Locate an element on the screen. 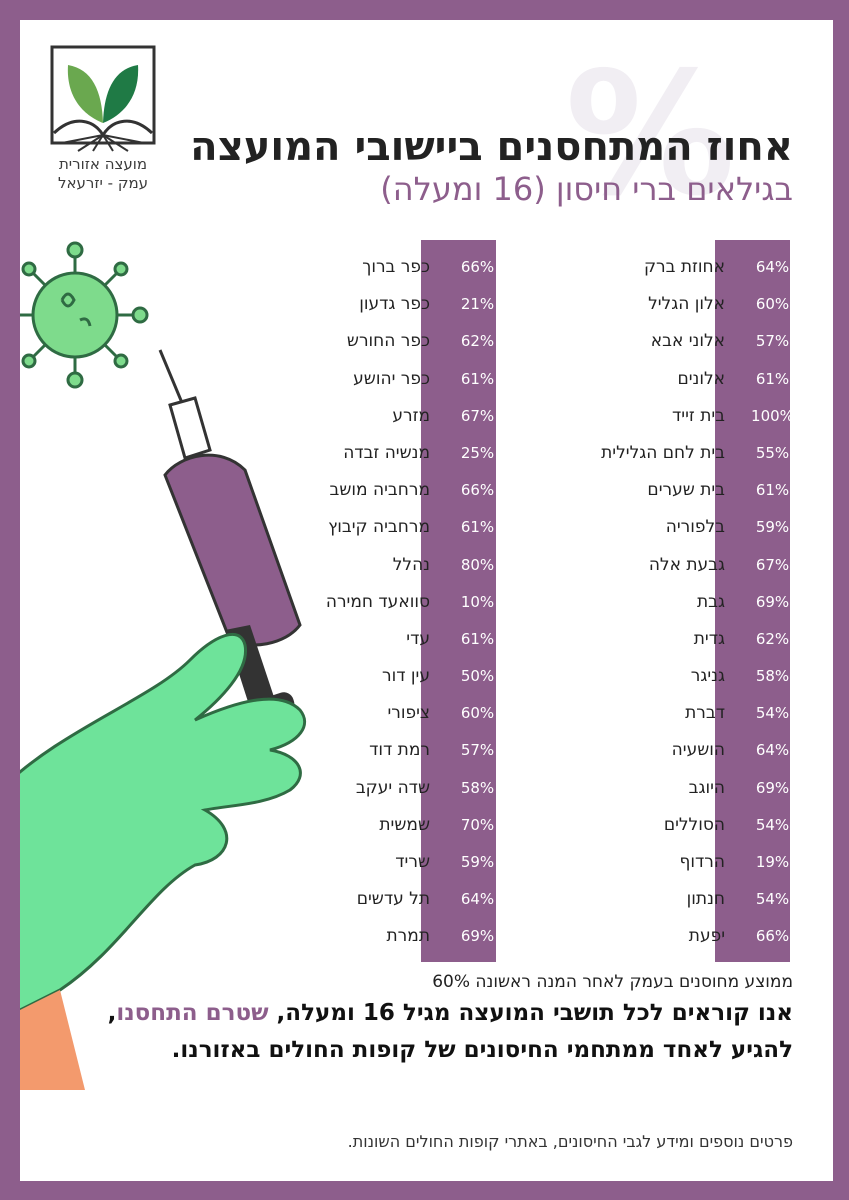 This screenshot has height=1200, width=849. settlement-row: אלוני אבא 57% is located at coordinates (685, 344).